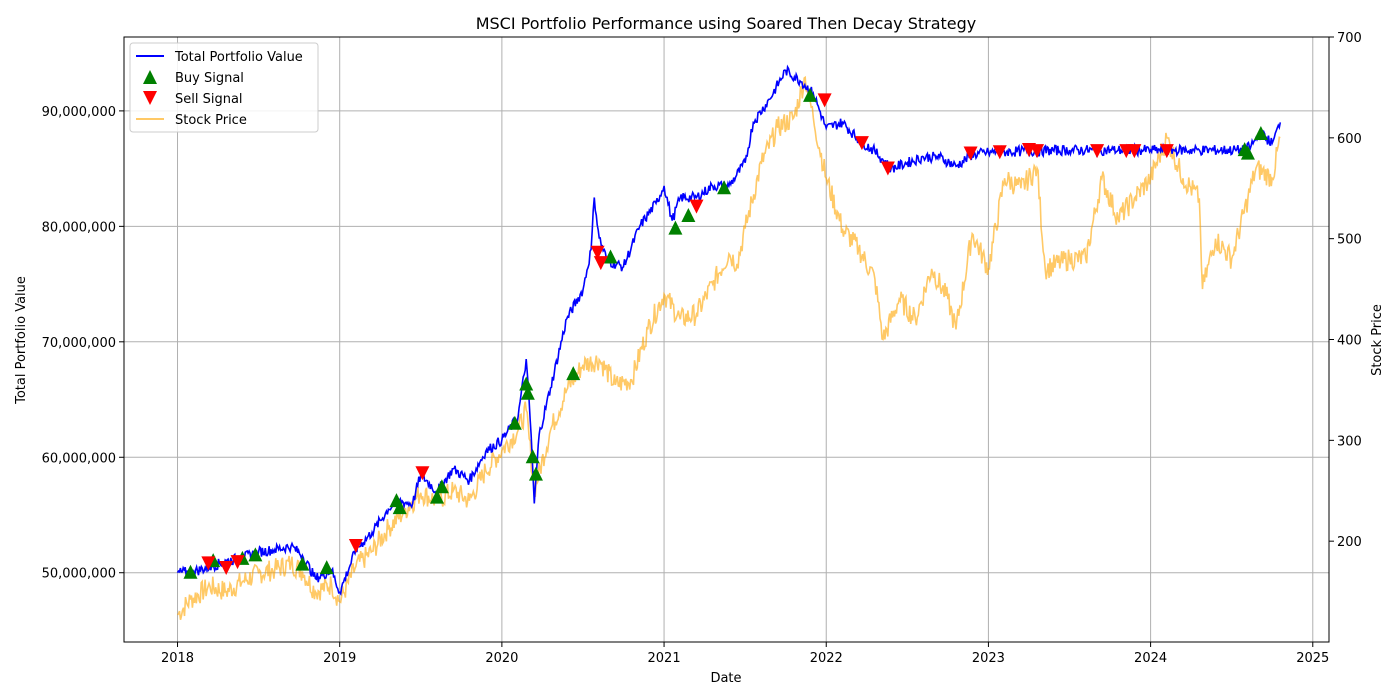  What do you see at coordinates (150, 98) in the screenshot?
I see `legend-sell-icon` at bounding box center [150, 98].